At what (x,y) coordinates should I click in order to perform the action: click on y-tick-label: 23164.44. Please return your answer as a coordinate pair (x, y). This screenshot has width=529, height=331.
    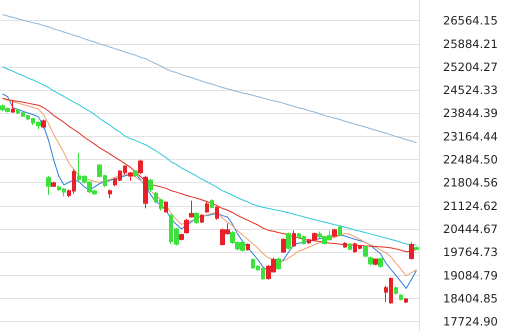
    Looking at the image, I should click on (470, 136).